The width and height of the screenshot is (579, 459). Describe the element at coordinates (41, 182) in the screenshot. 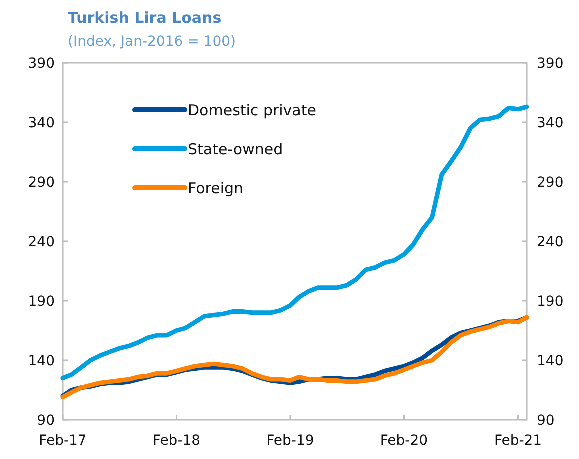

I see `y-tick-label: 290` at that location.